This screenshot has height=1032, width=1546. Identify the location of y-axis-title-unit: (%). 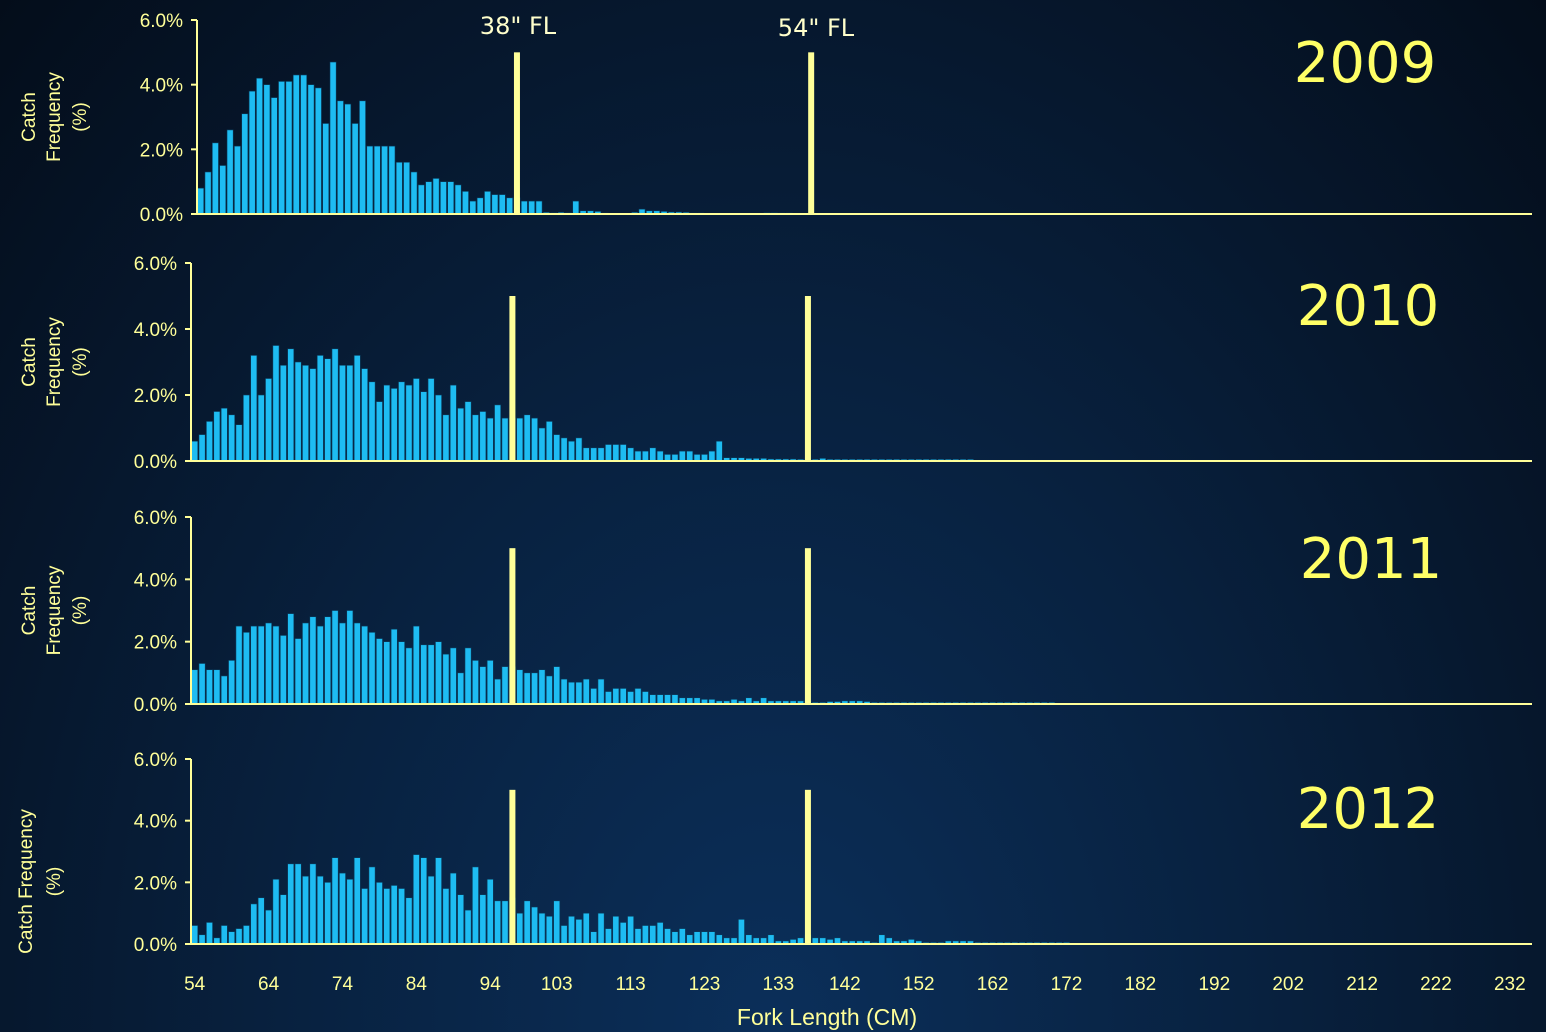
(54, 882).